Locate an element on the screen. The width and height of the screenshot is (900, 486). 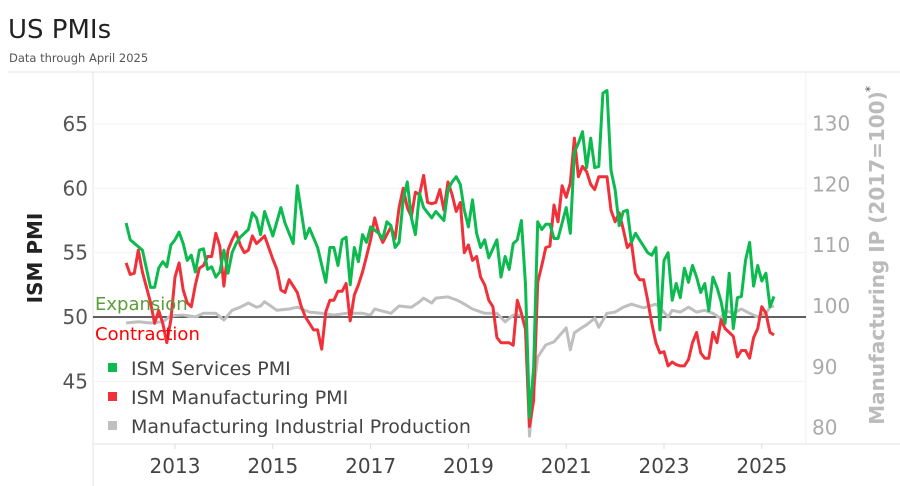
y-axis-label: ISM PMI is located at coordinates (35, 258).